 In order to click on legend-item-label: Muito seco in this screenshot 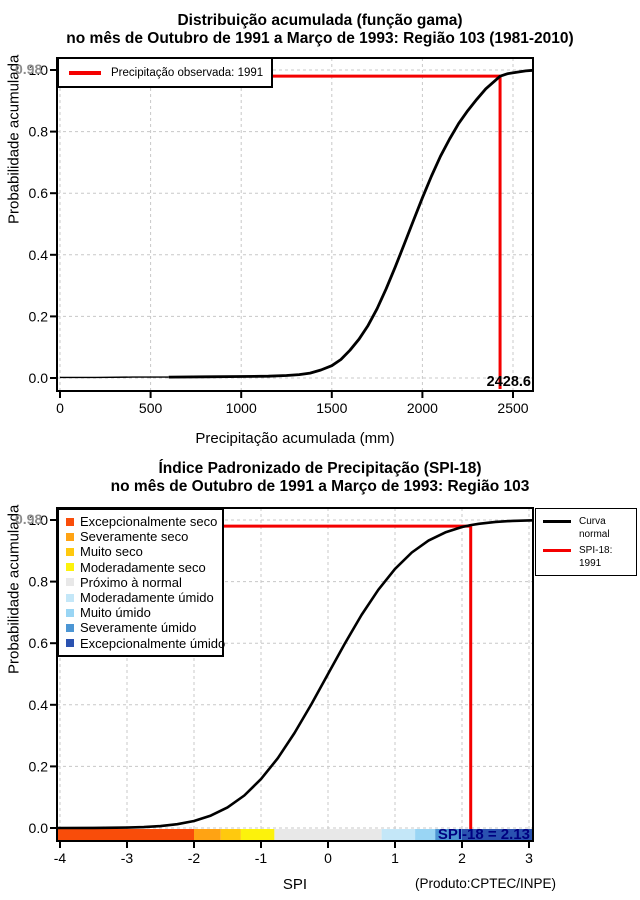, I will do `click(111, 552)`.